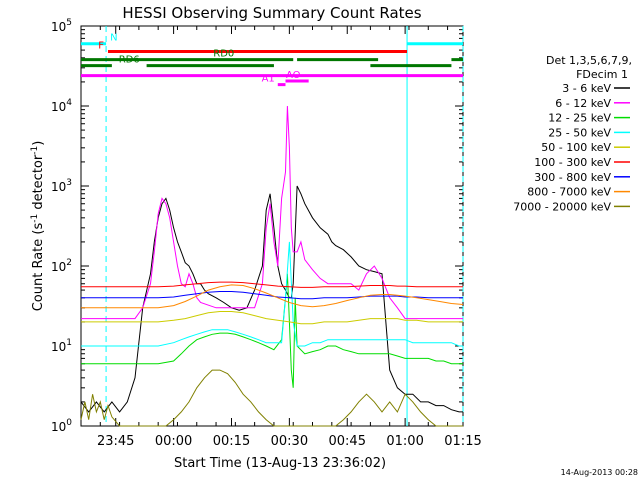 Image resolution: width=640 pixels, height=480 pixels. Describe the element at coordinates (572, 177) in the screenshot. I see `legend-label-6: 300 - 800 keV` at that location.